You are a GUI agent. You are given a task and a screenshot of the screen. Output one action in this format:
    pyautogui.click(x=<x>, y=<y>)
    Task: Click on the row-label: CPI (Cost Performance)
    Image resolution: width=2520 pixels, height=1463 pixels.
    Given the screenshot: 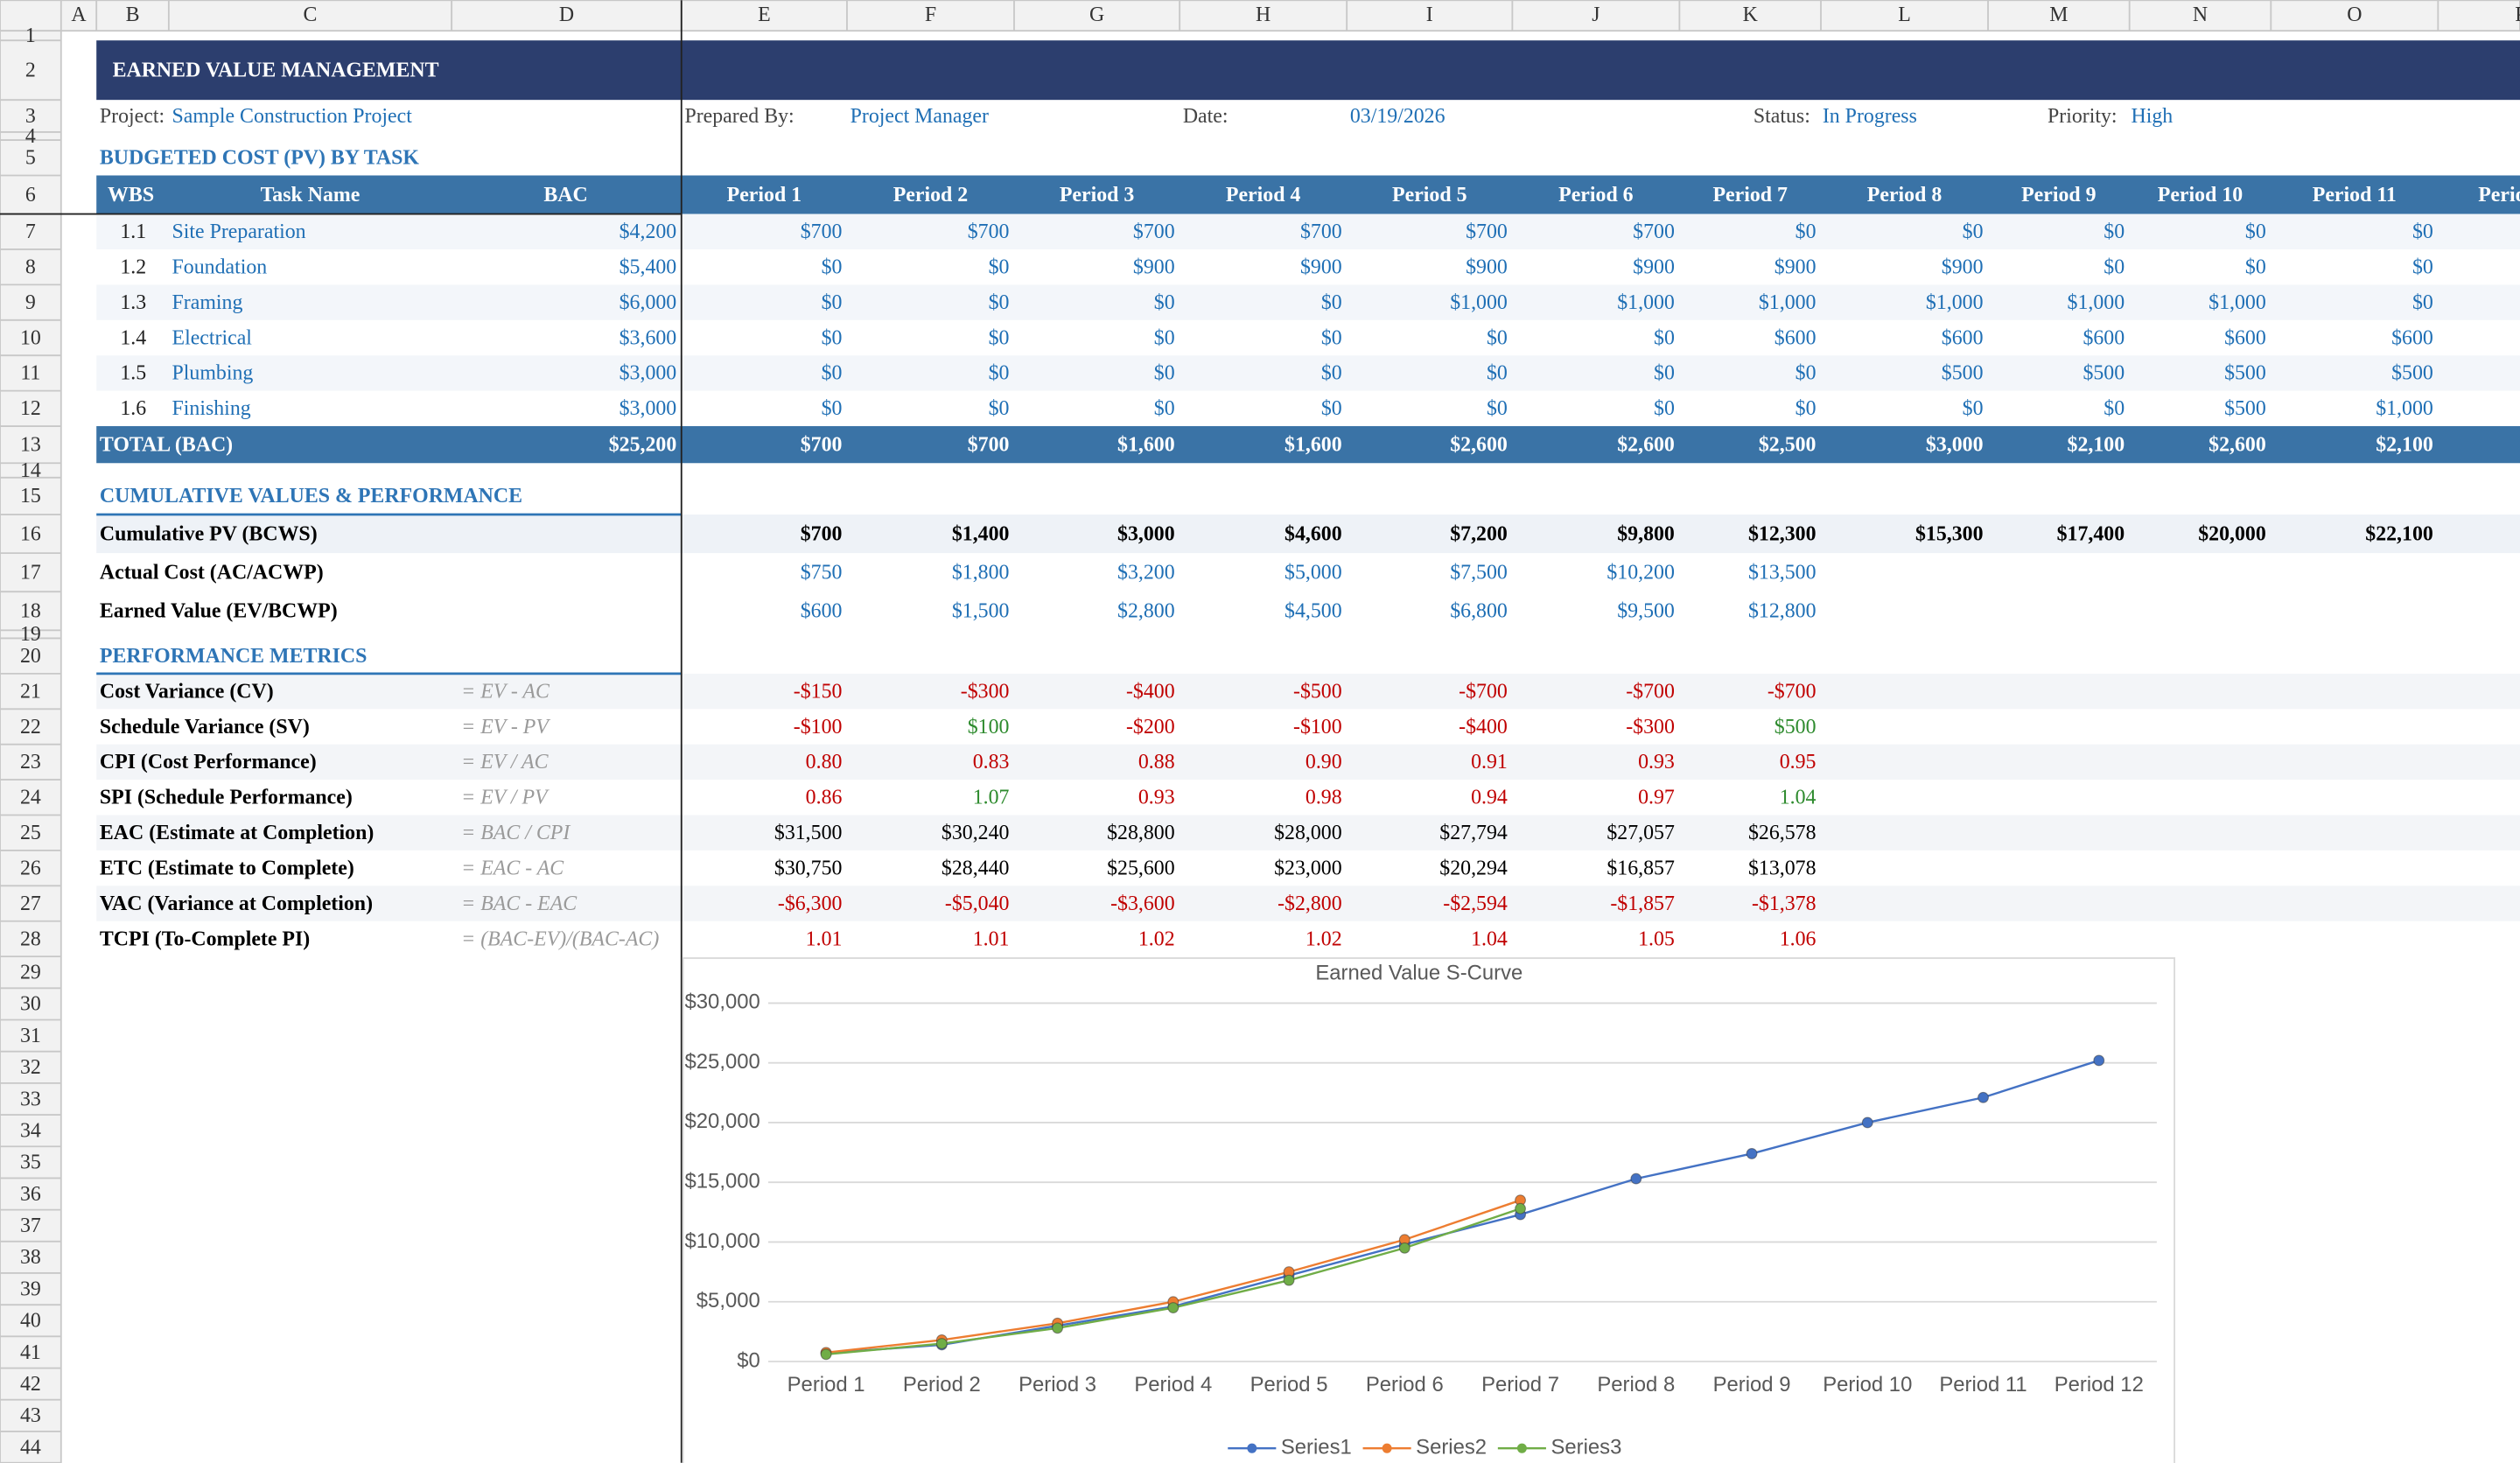 What is the action you would take?
    pyautogui.click(x=208, y=762)
    